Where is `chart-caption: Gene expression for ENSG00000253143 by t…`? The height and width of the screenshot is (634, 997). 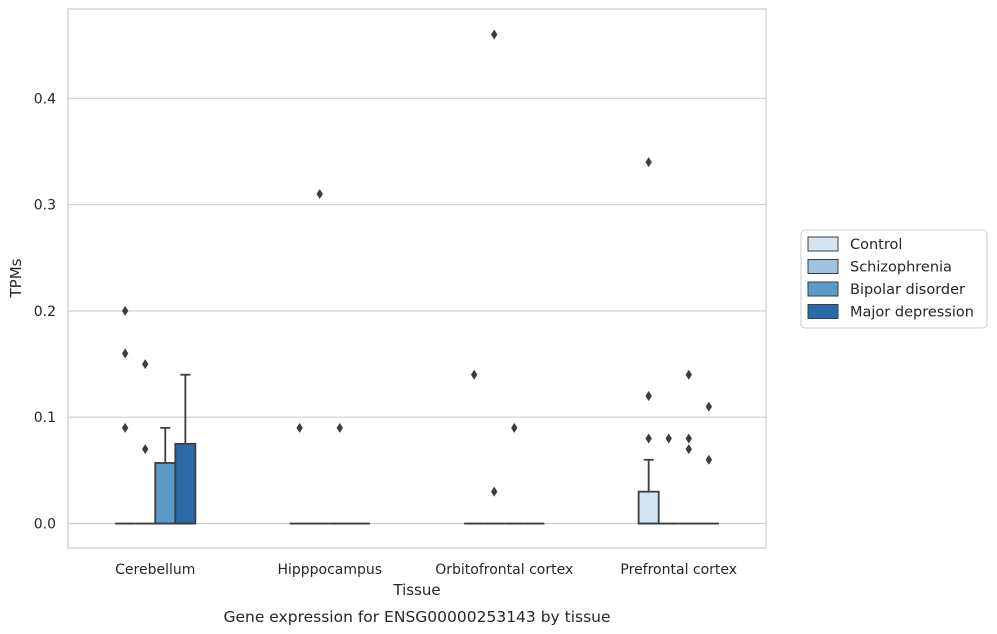
chart-caption: Gene expression for ENSG00000253143 by t… is located at coordinates (416, 617).